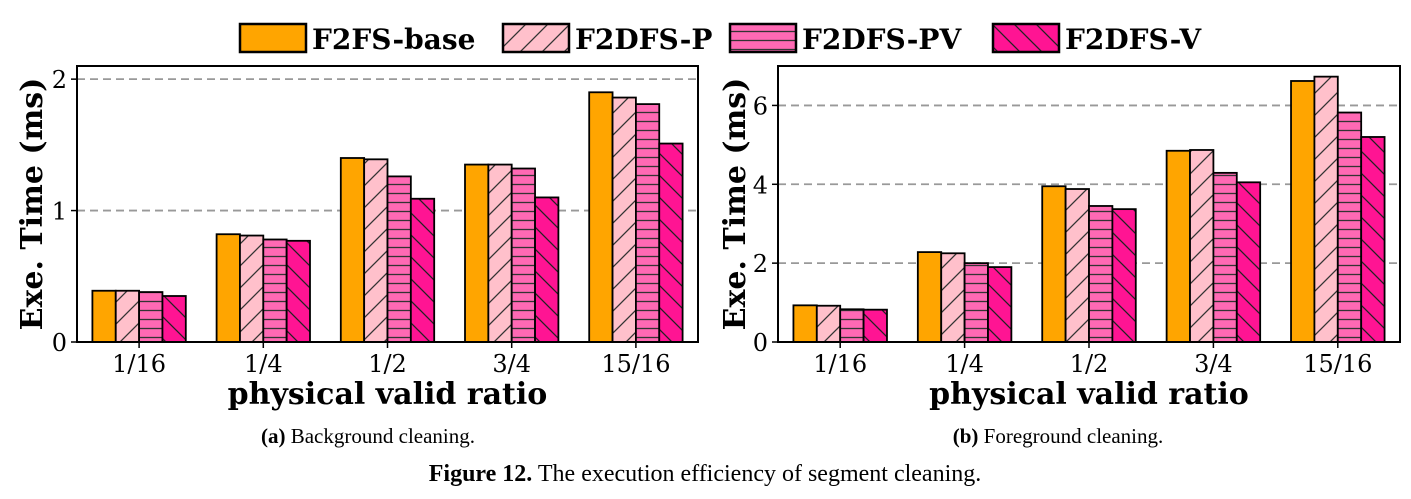  Describe the element at coordinates (536, 38) in the screenshot. I see `legend-swatch-f2dfs-p` at that location.